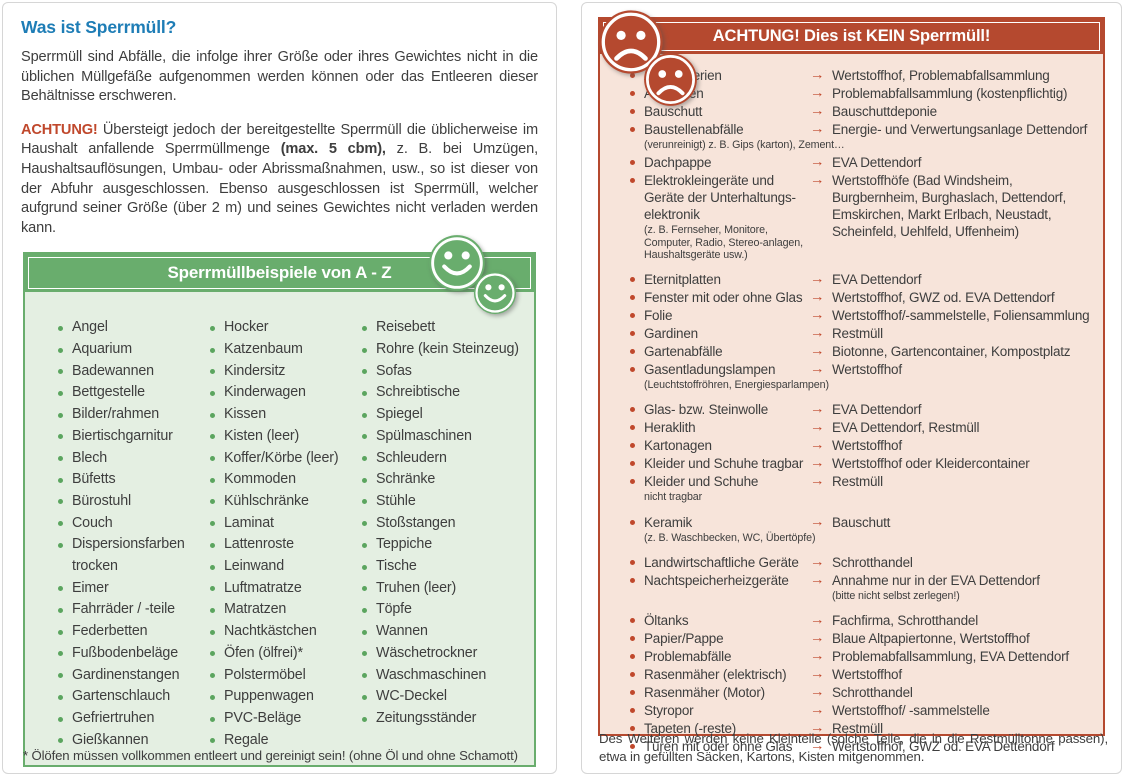 The height and width of the screenshot is (778, 1125). I want to click on list-item: Töpfe, so click(444, 610).